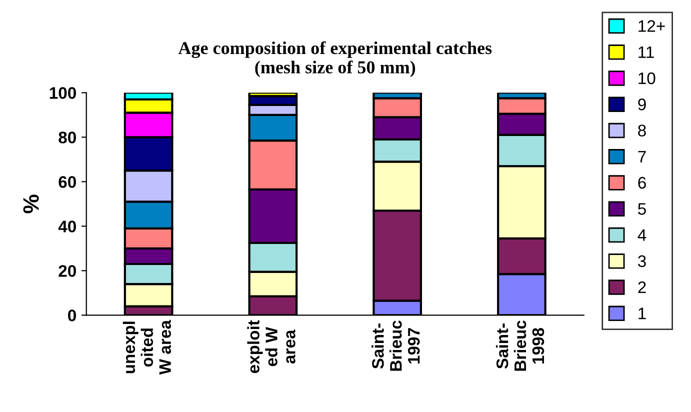  What do you see at coordinates (642, 130) in the screenshot?
I see `legend-label: 8` at bounding box center [642, 130].